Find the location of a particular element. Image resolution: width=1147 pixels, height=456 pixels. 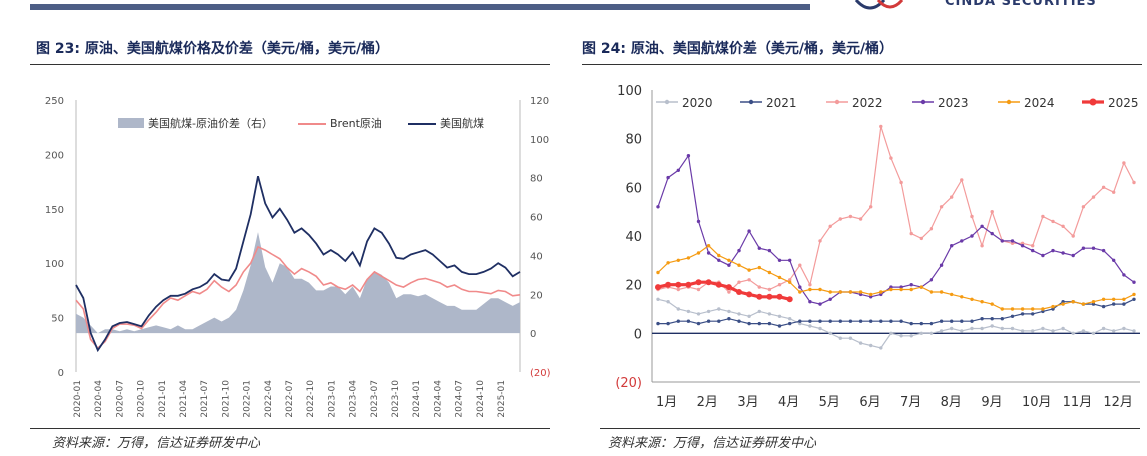

left-y-tick: 250 is located at coordinates (54, 101).